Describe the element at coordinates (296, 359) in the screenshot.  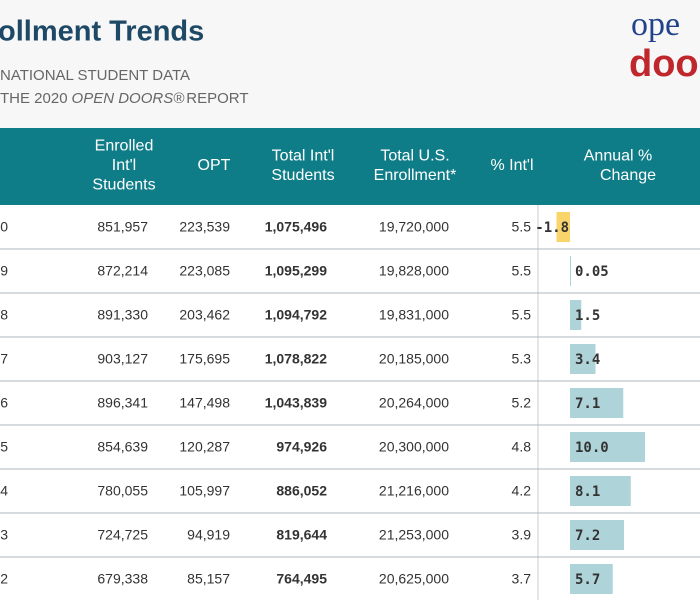
I see `cell: 1,078,822` at that location.